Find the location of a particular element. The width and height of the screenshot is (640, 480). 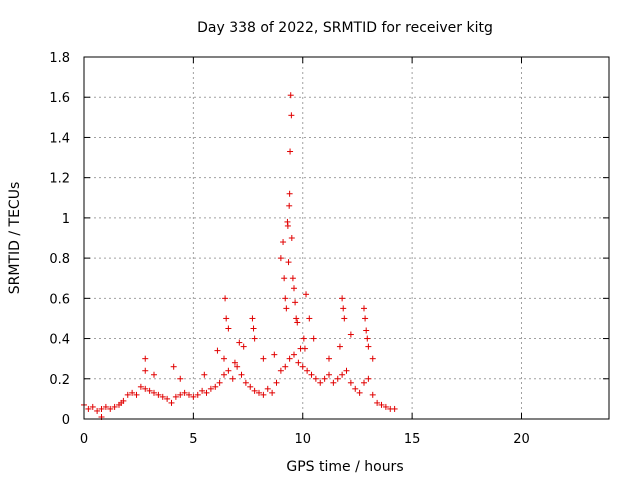

y-axis-label: SRMTID / TECUs is located at coordinates (15, 238).